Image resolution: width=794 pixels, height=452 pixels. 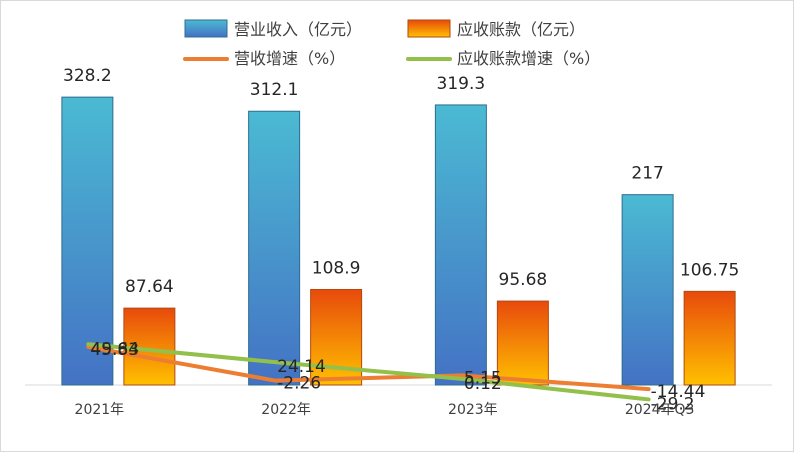 What do you see at coordinates (274, 90) in the screenshot?
I see `bar-label-revenue-1: 312.1` at bounding box center [274, 90].